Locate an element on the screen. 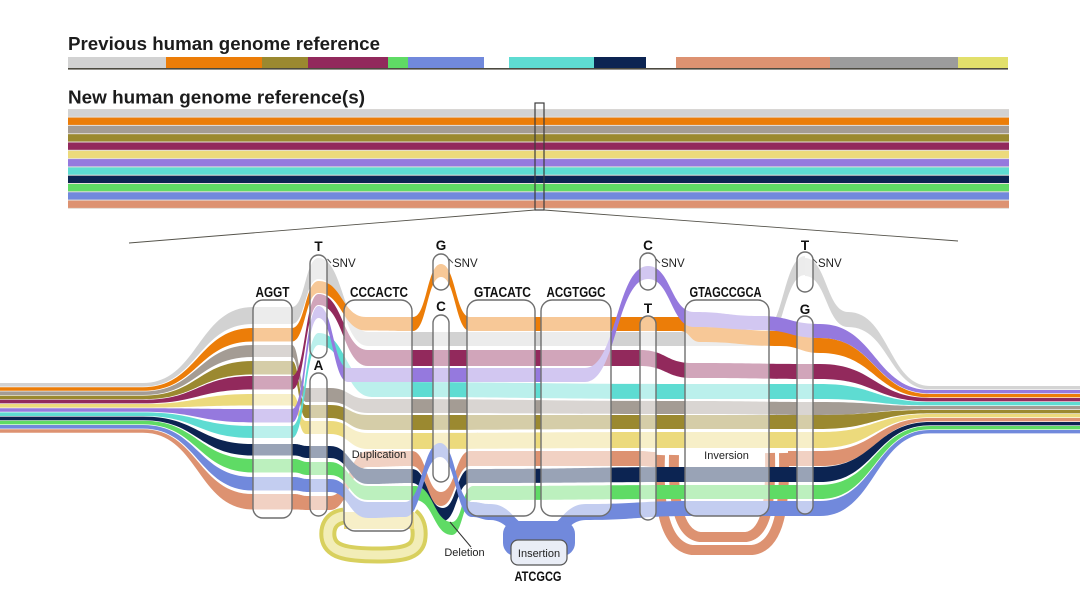 This screenshot has width=1080, height=608. svg-text: ACGTGGC is located at coordinates (576, 293).